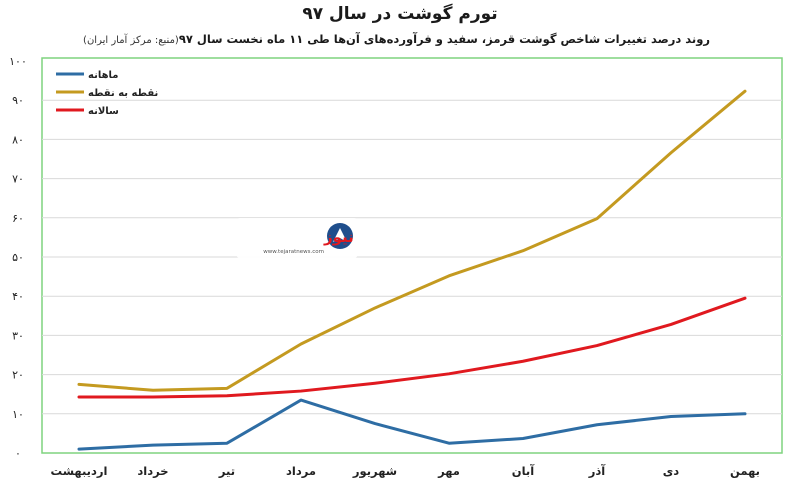  Describe the element at coordinates (671, 471) in the screenshot. I see `x-tick-label: دی` at that location.